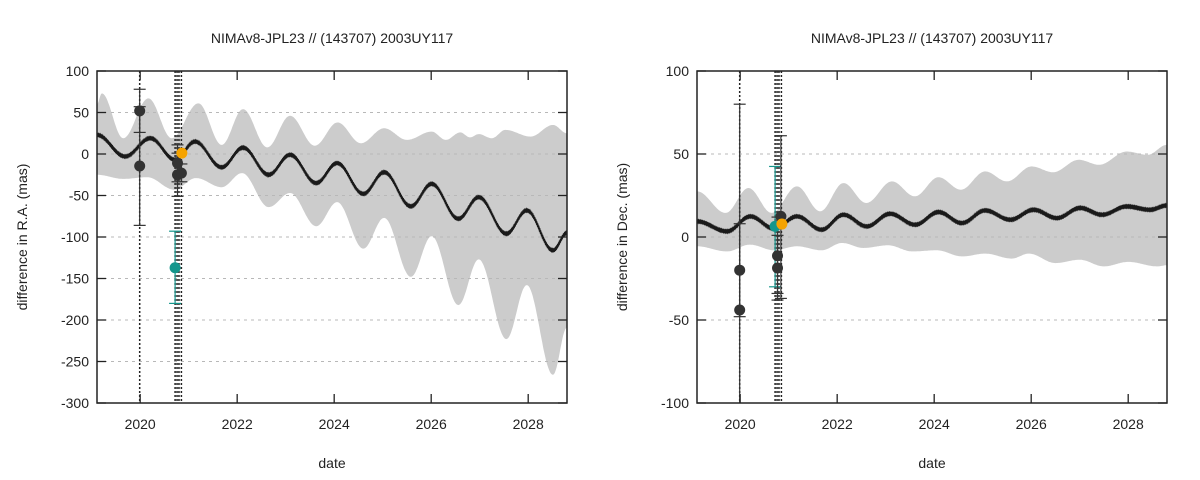  Describe the element at coordinates (175, 268) in the screenshot. I see `data-point-cyan` at that location.